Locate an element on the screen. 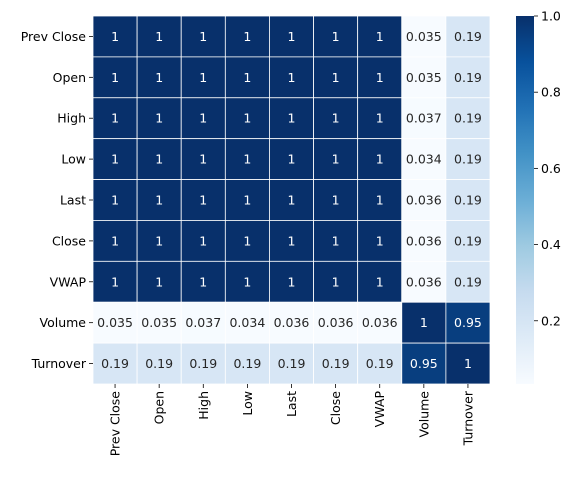 The height and width of the screenshot is (477, 574). row-tick-label: Low is located at coordinates (73, 159).